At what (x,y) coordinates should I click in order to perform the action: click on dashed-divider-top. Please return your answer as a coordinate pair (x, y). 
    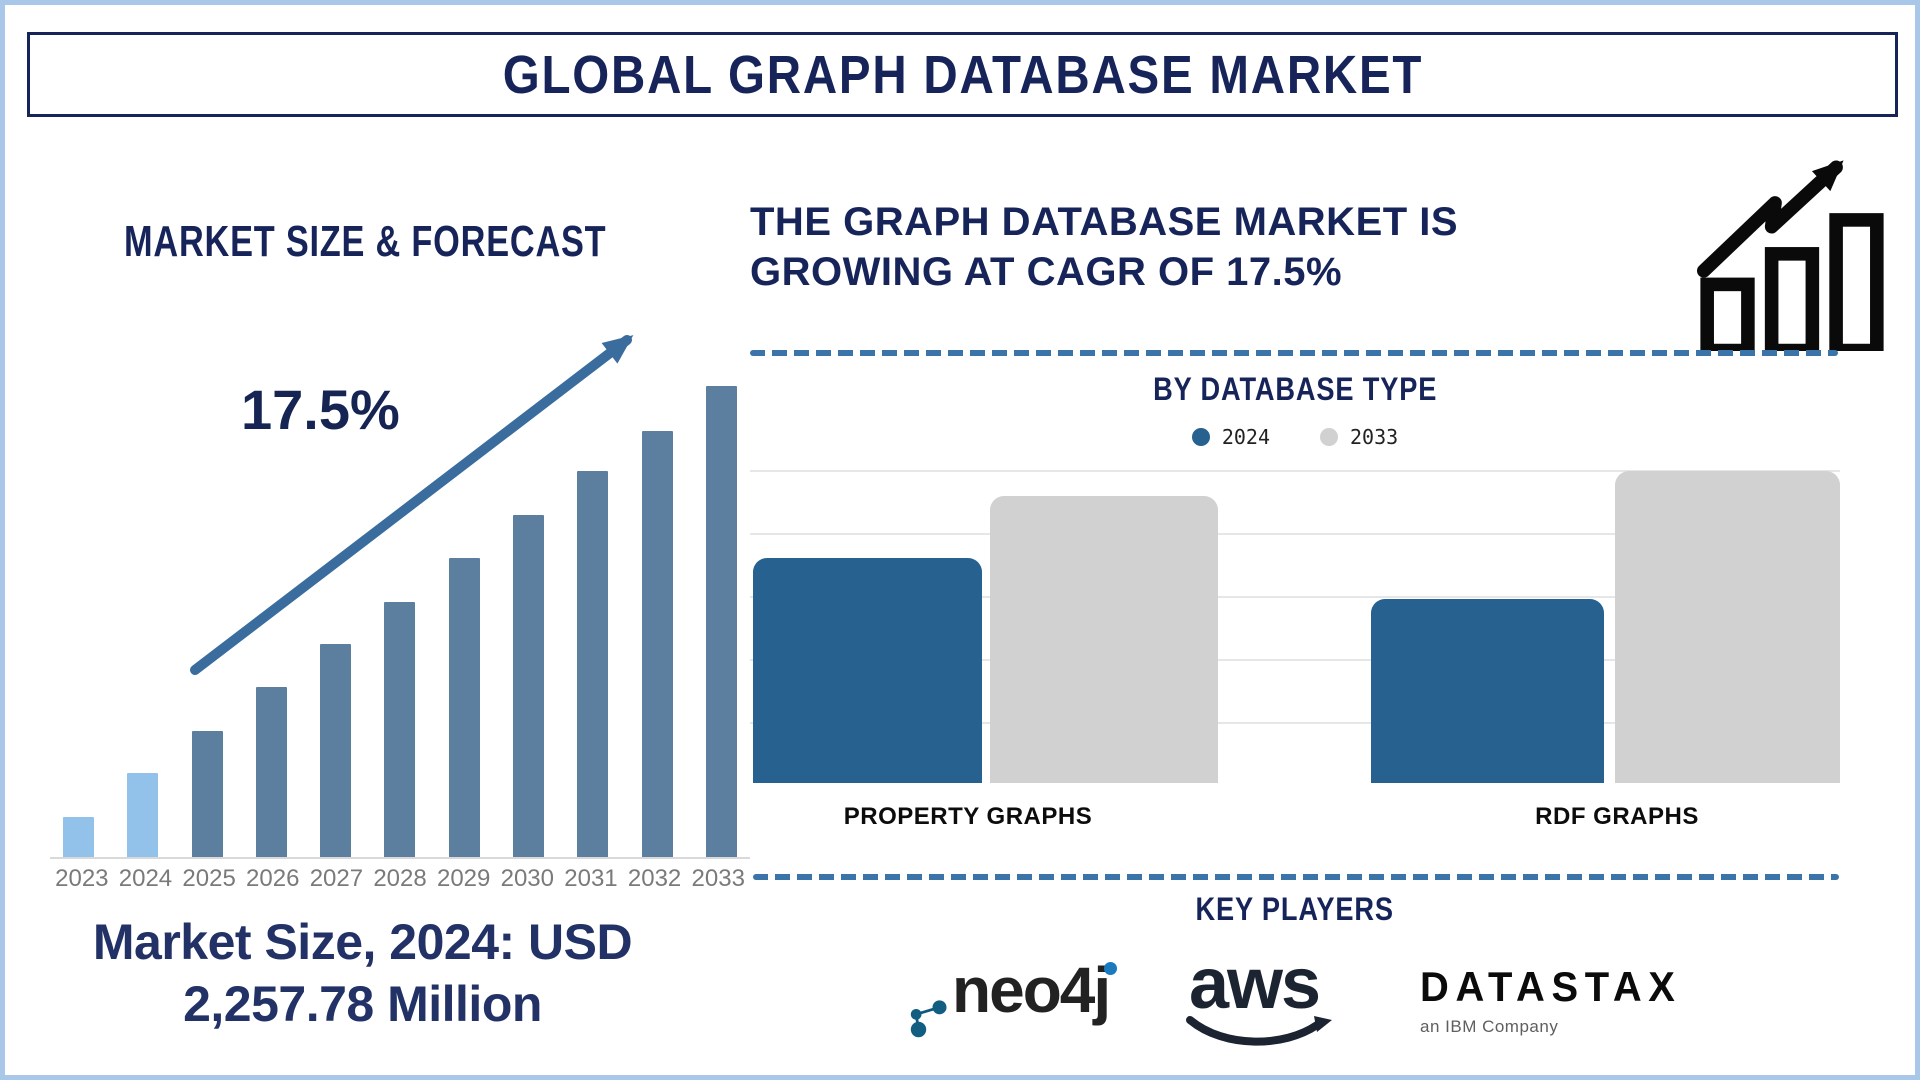
    Looking at the image, I should click on (1294, 353).